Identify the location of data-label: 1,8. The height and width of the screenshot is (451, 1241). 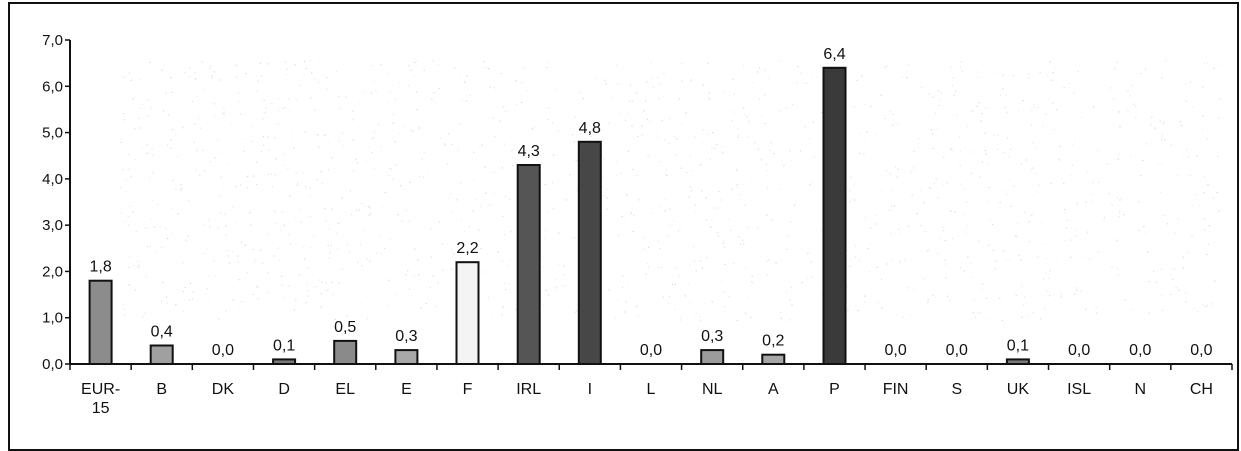
(100, 267).